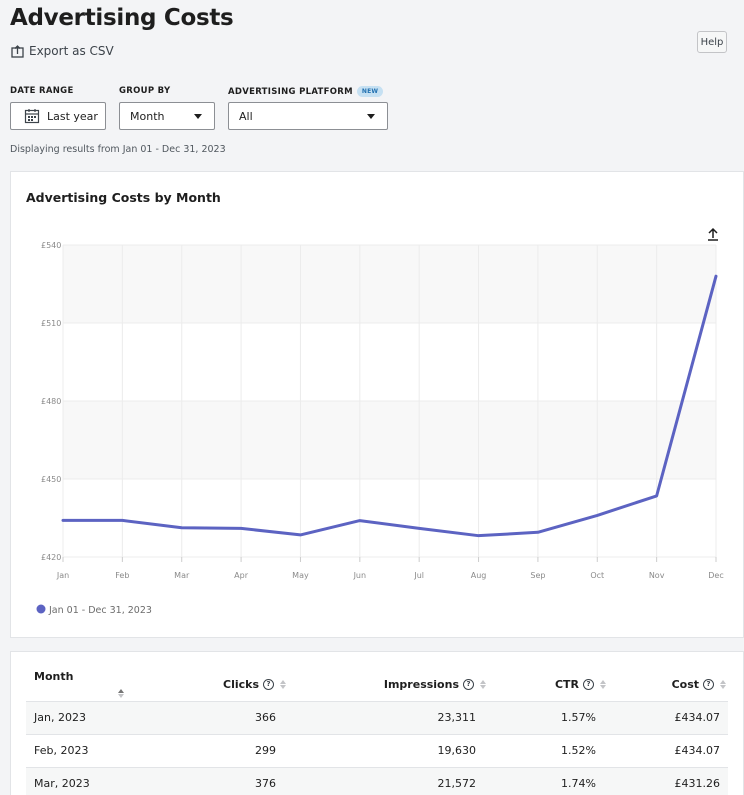 This screenshot has height=795, width=744. Describe the element at coordinates (546, 781) in the screenshot. I see `cell-ctr: 1.74%` at that location.